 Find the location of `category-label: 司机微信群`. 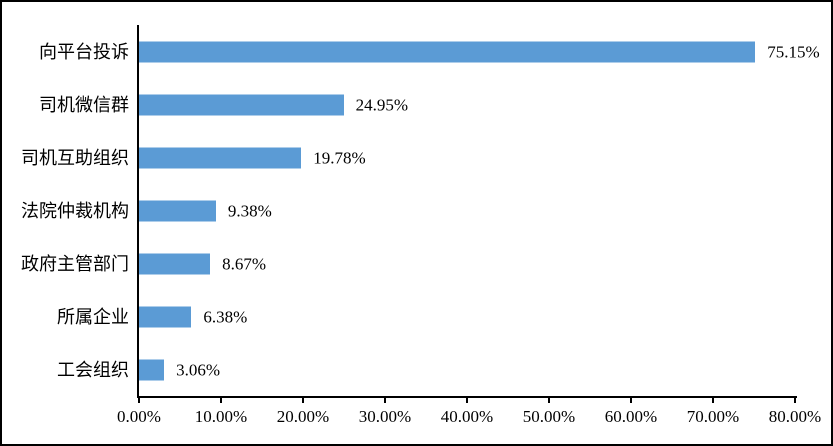

category-label: 司机微信群 is located at coordinates (84, 104).